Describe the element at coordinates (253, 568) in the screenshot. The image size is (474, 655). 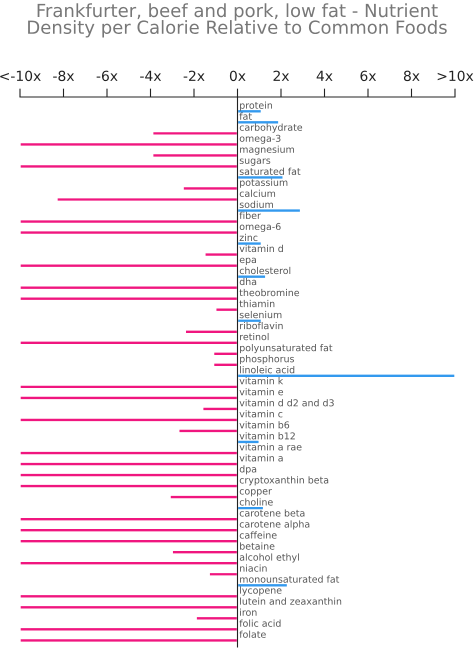
I see `y-tick-label: niacin` at that location.